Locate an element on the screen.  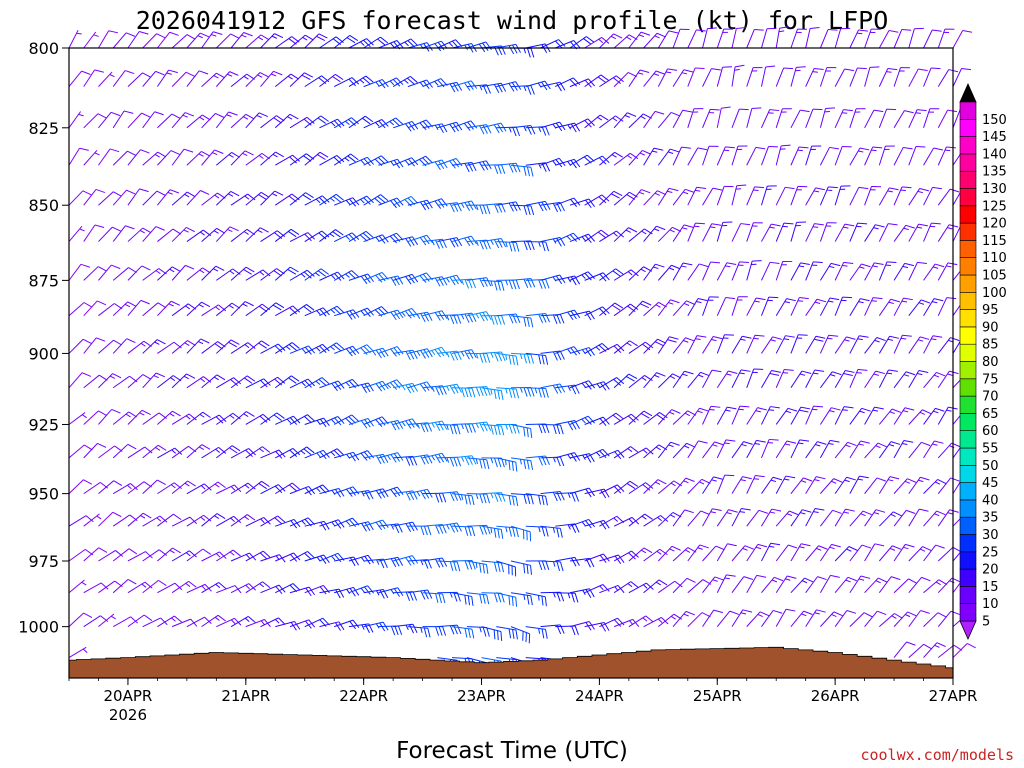
x-tick-label: 25APR is located at coordinates (717, 696).